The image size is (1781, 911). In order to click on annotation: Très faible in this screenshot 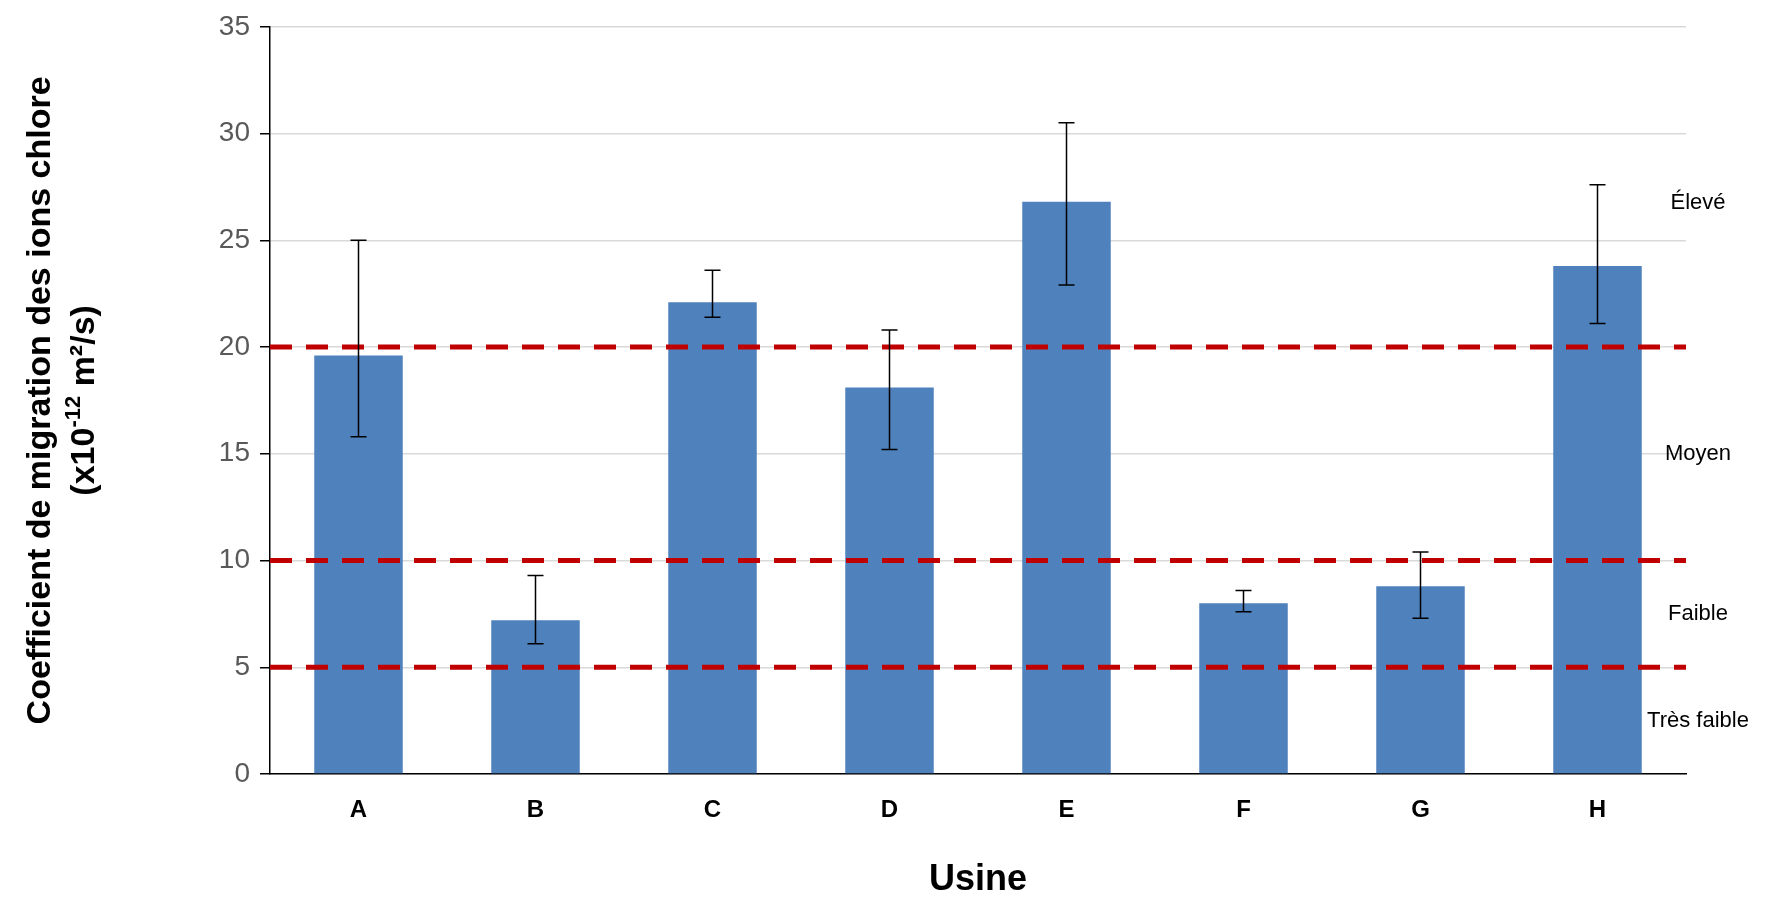, I will do `click(1698, 719)`.